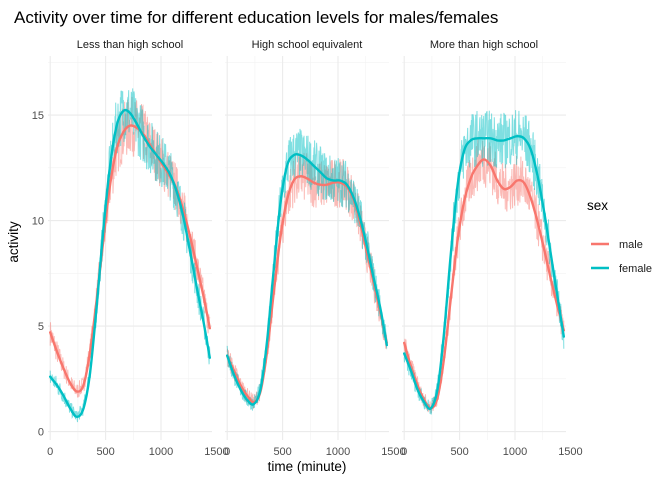 This screenshot has height=480, width=672. Describe the element at coordinates (307, 45) in the screenshot. I see `facet-label: High school equivalent` at that location.